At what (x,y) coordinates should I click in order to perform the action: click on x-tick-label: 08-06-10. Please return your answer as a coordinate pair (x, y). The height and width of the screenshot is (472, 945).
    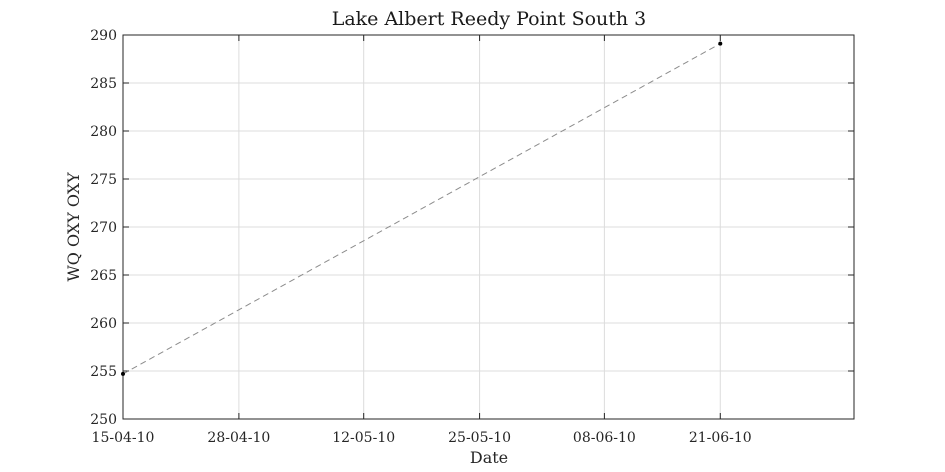
    Looking at the image, I should click on (604, 438).